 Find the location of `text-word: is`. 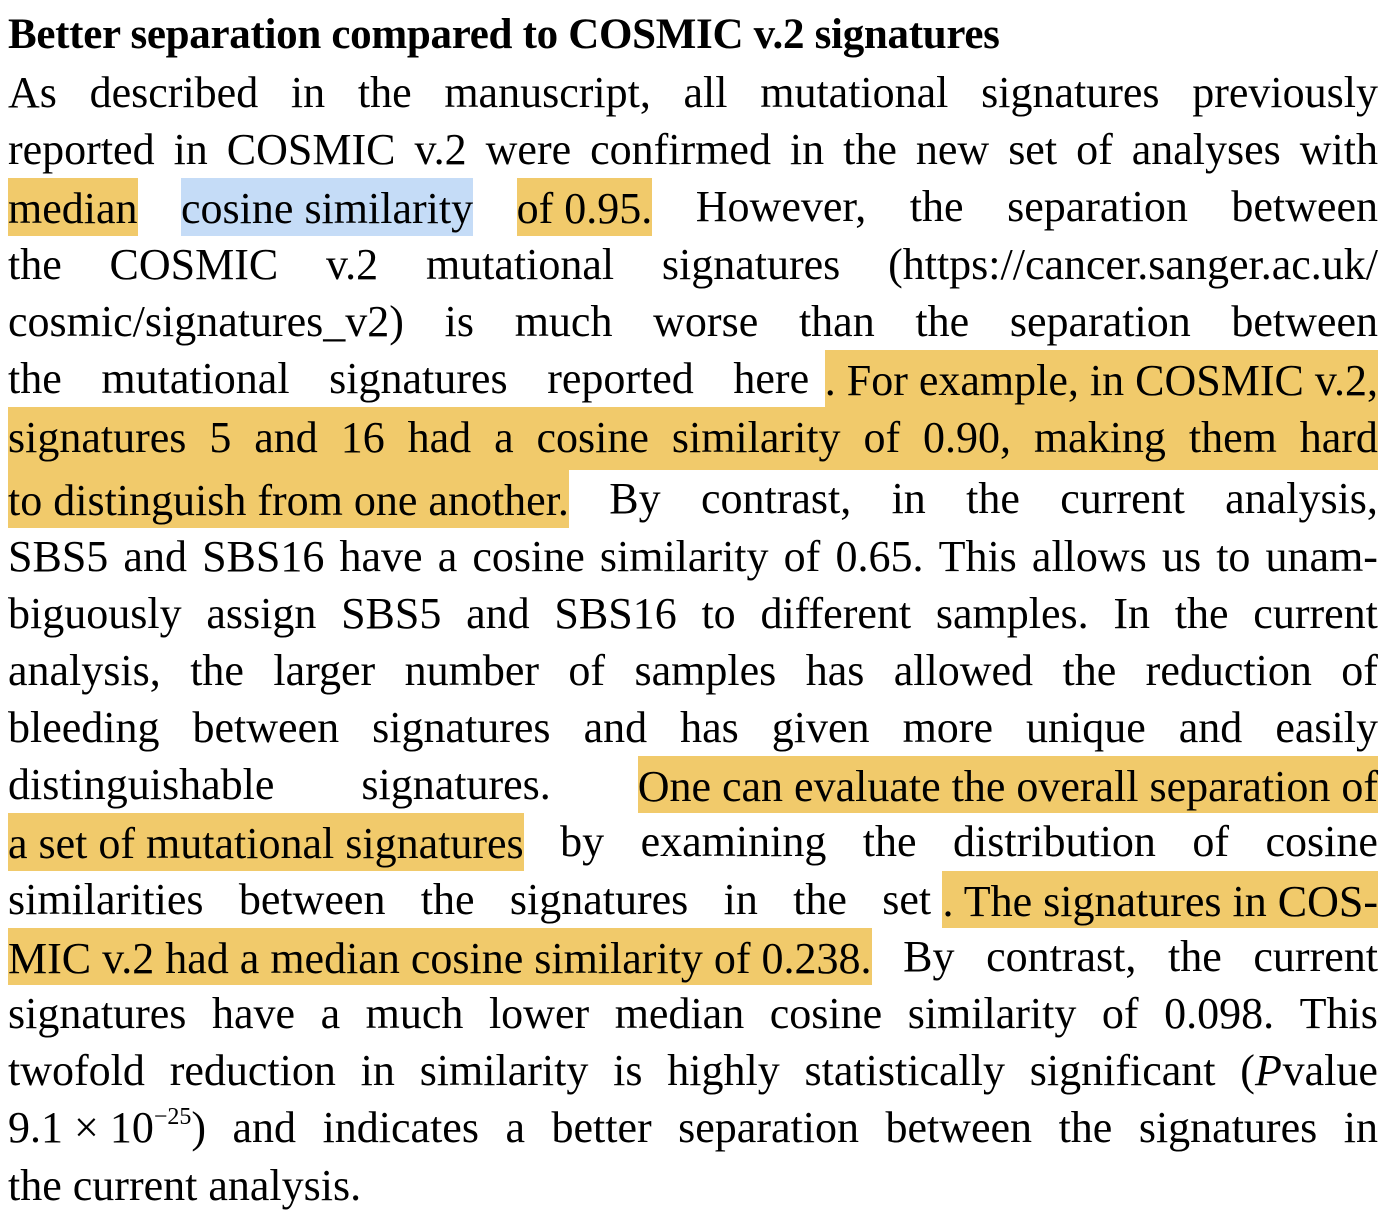

text-word: is is located at coordinates (459, 321).